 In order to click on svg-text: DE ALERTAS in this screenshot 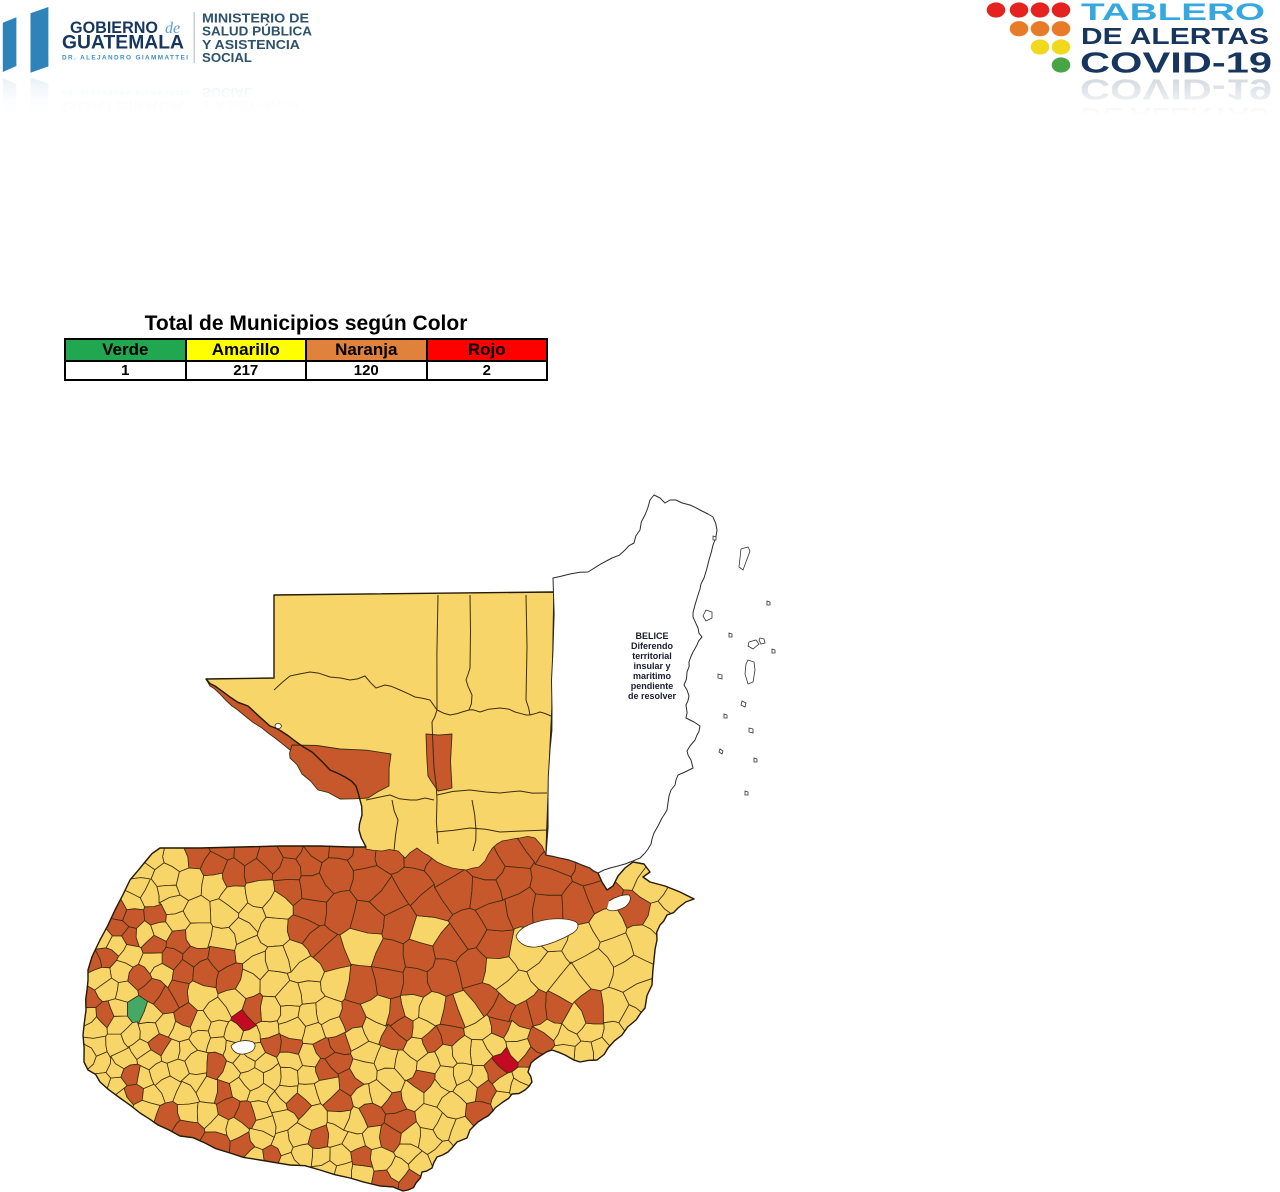, I will do `click(1175, 36)`.